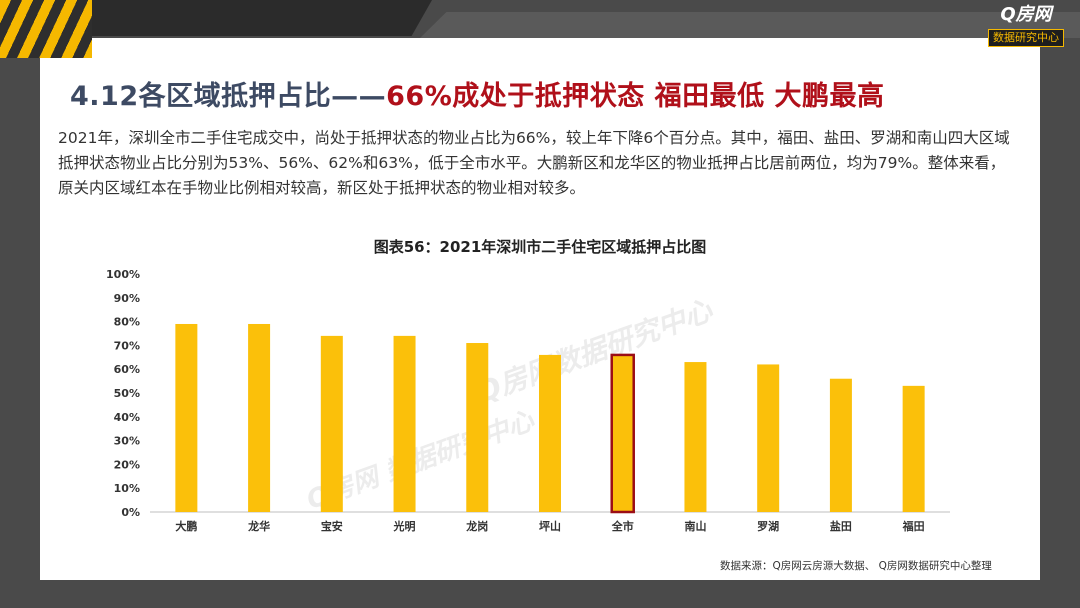 Image resolution: width=1080 pixels, height=608 pixels. I want to click on header-bar, so click(262, 18).